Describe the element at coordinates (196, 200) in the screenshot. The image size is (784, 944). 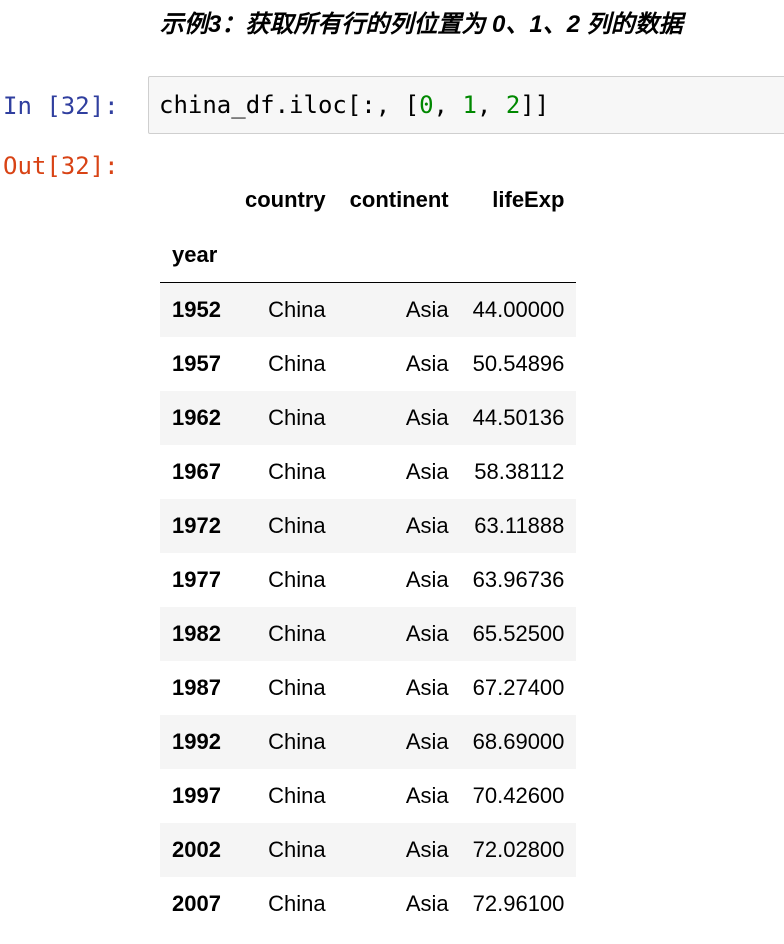
I see `column-header-blank` at that location.